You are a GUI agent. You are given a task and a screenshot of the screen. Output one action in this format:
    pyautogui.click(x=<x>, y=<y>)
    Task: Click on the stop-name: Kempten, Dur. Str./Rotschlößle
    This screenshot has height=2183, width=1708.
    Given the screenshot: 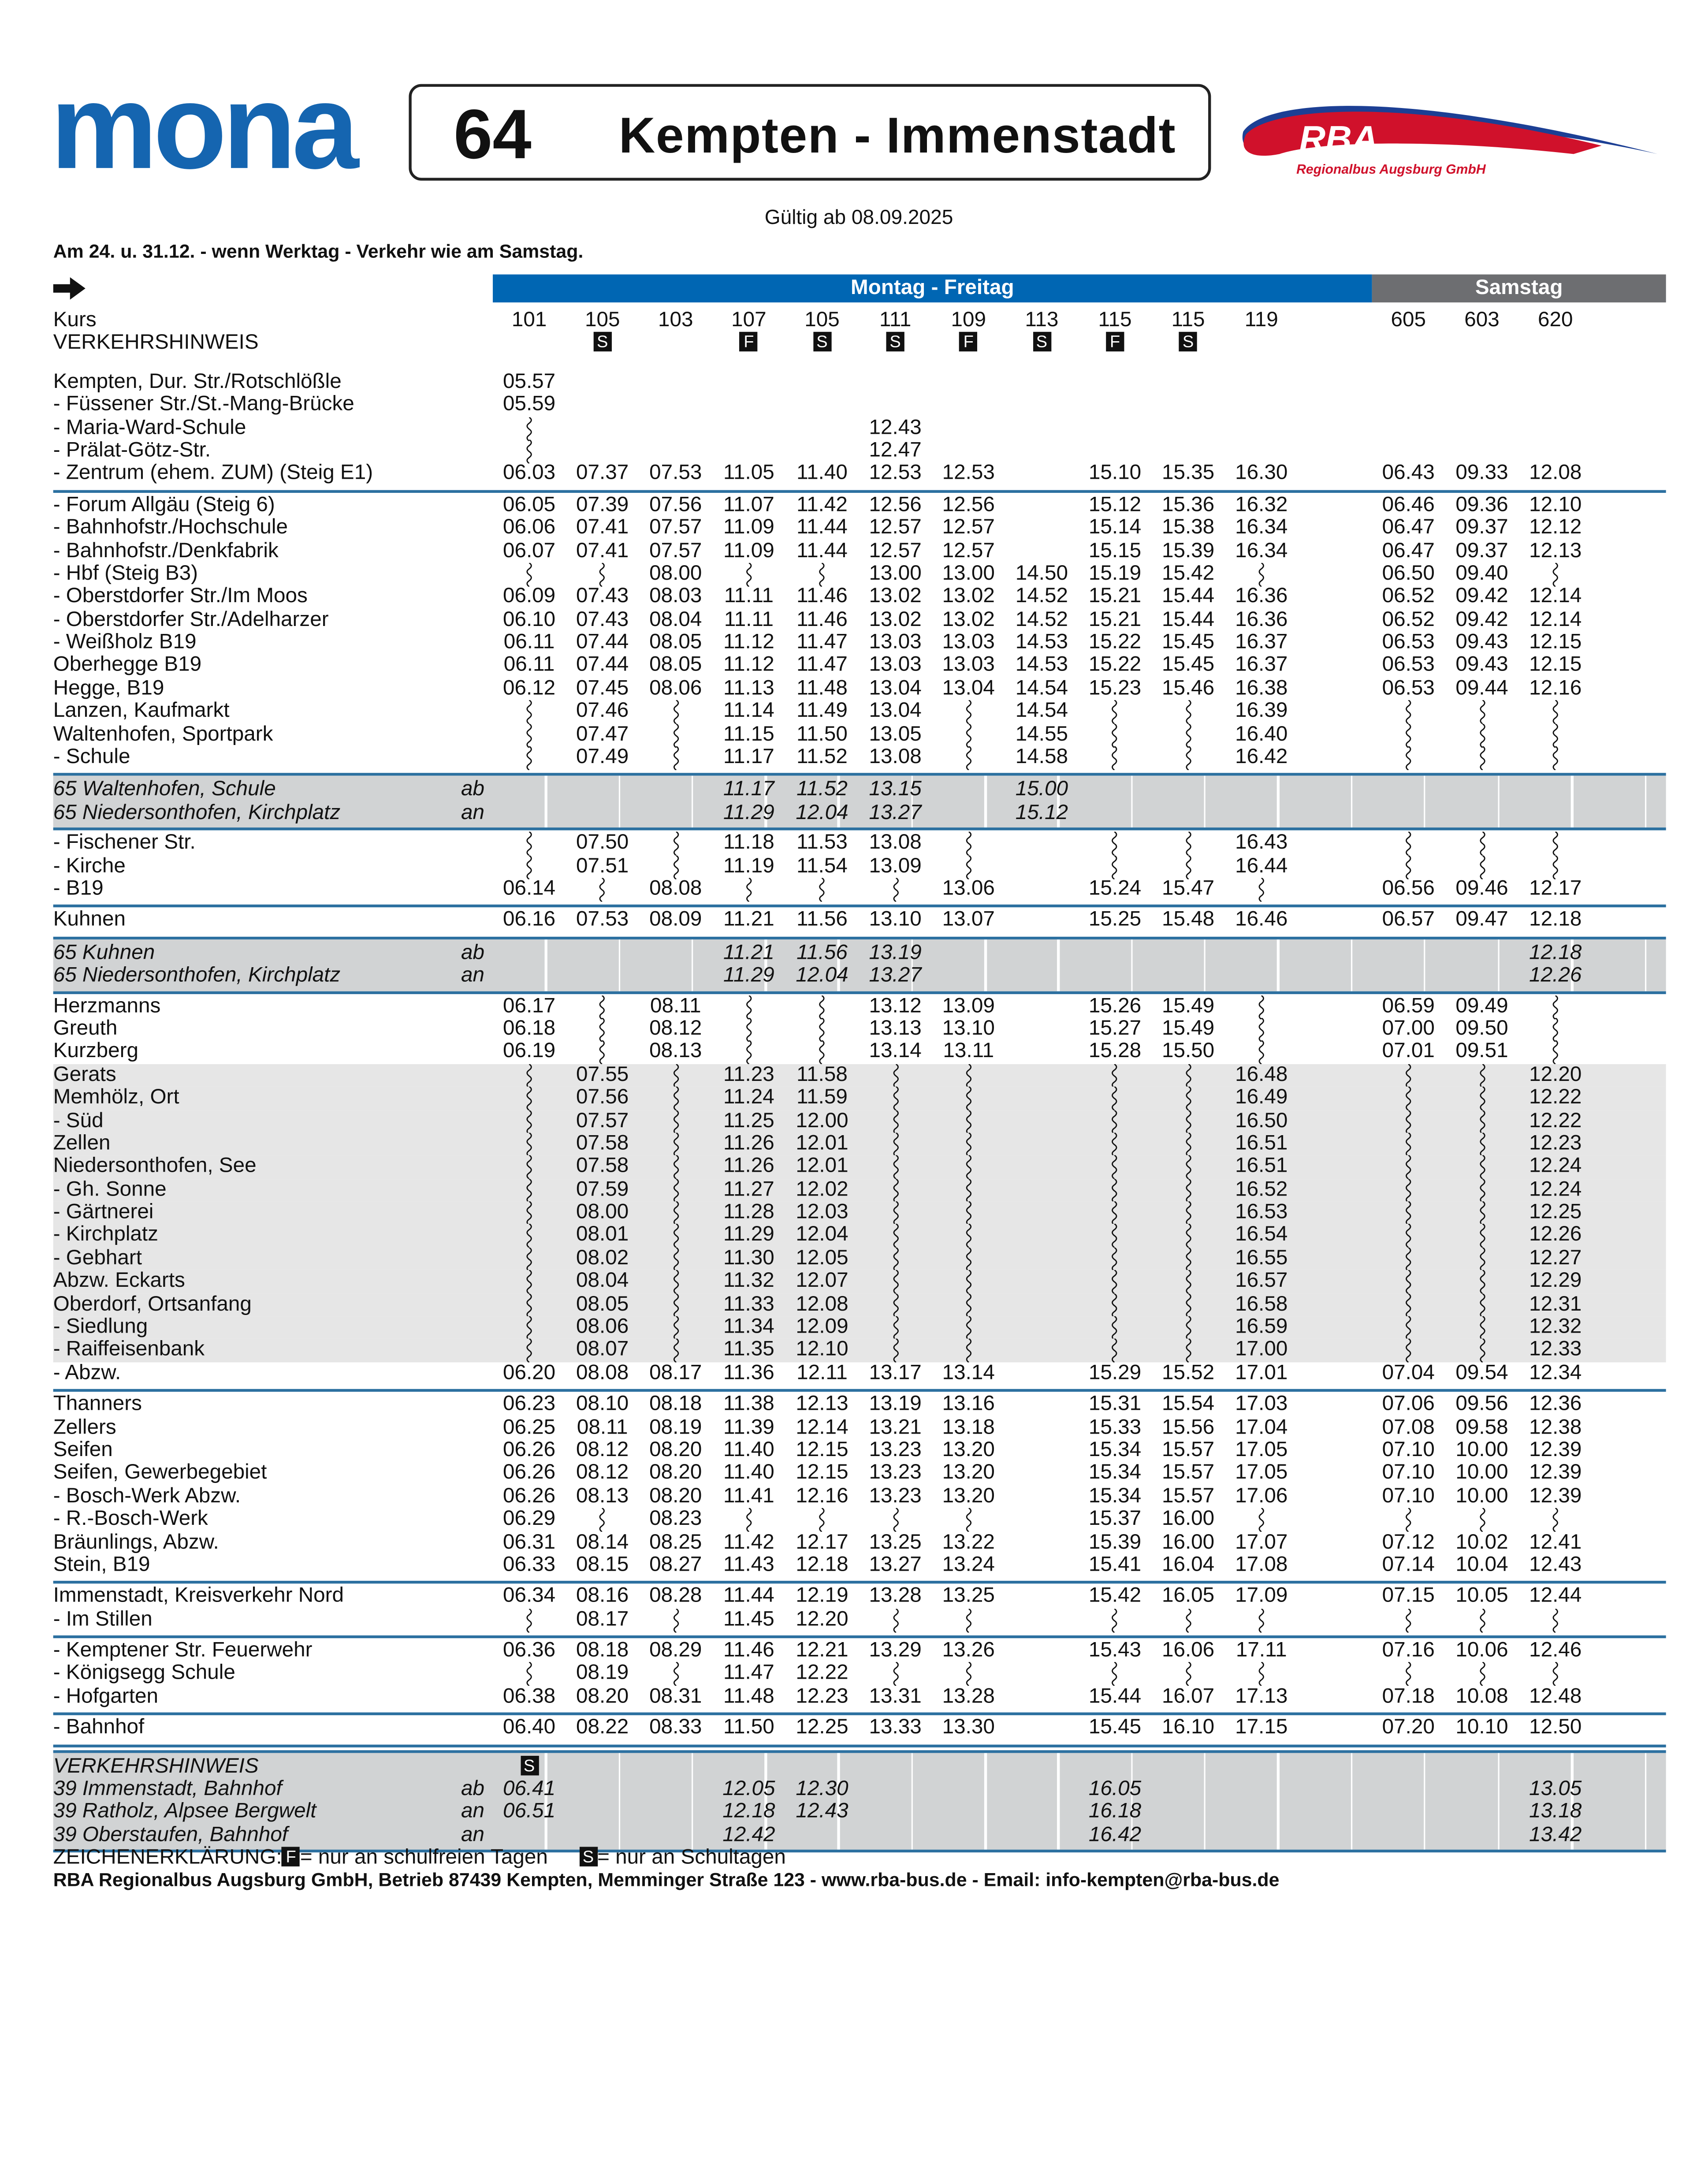 What is the action you would take?
    pyautogui.click(x=197, y=381)
    